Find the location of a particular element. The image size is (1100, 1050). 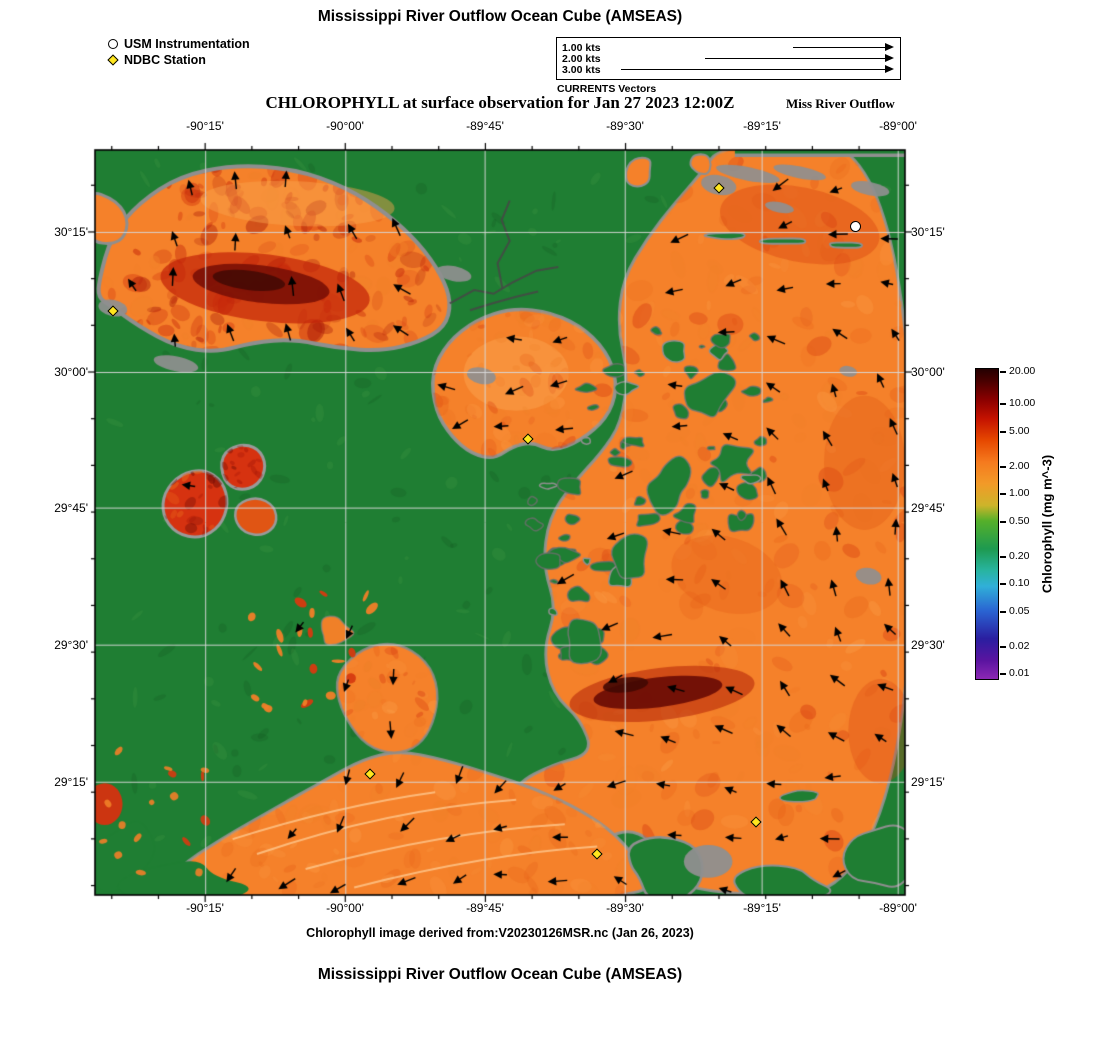

legend-ndbc-label: NDBC Station is located at coordinates (165, 59).